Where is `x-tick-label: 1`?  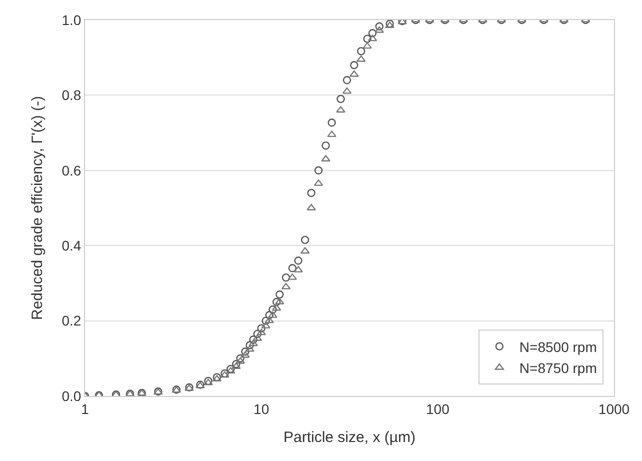 x-tick-label: 1 is located at coordinates (85, 408).